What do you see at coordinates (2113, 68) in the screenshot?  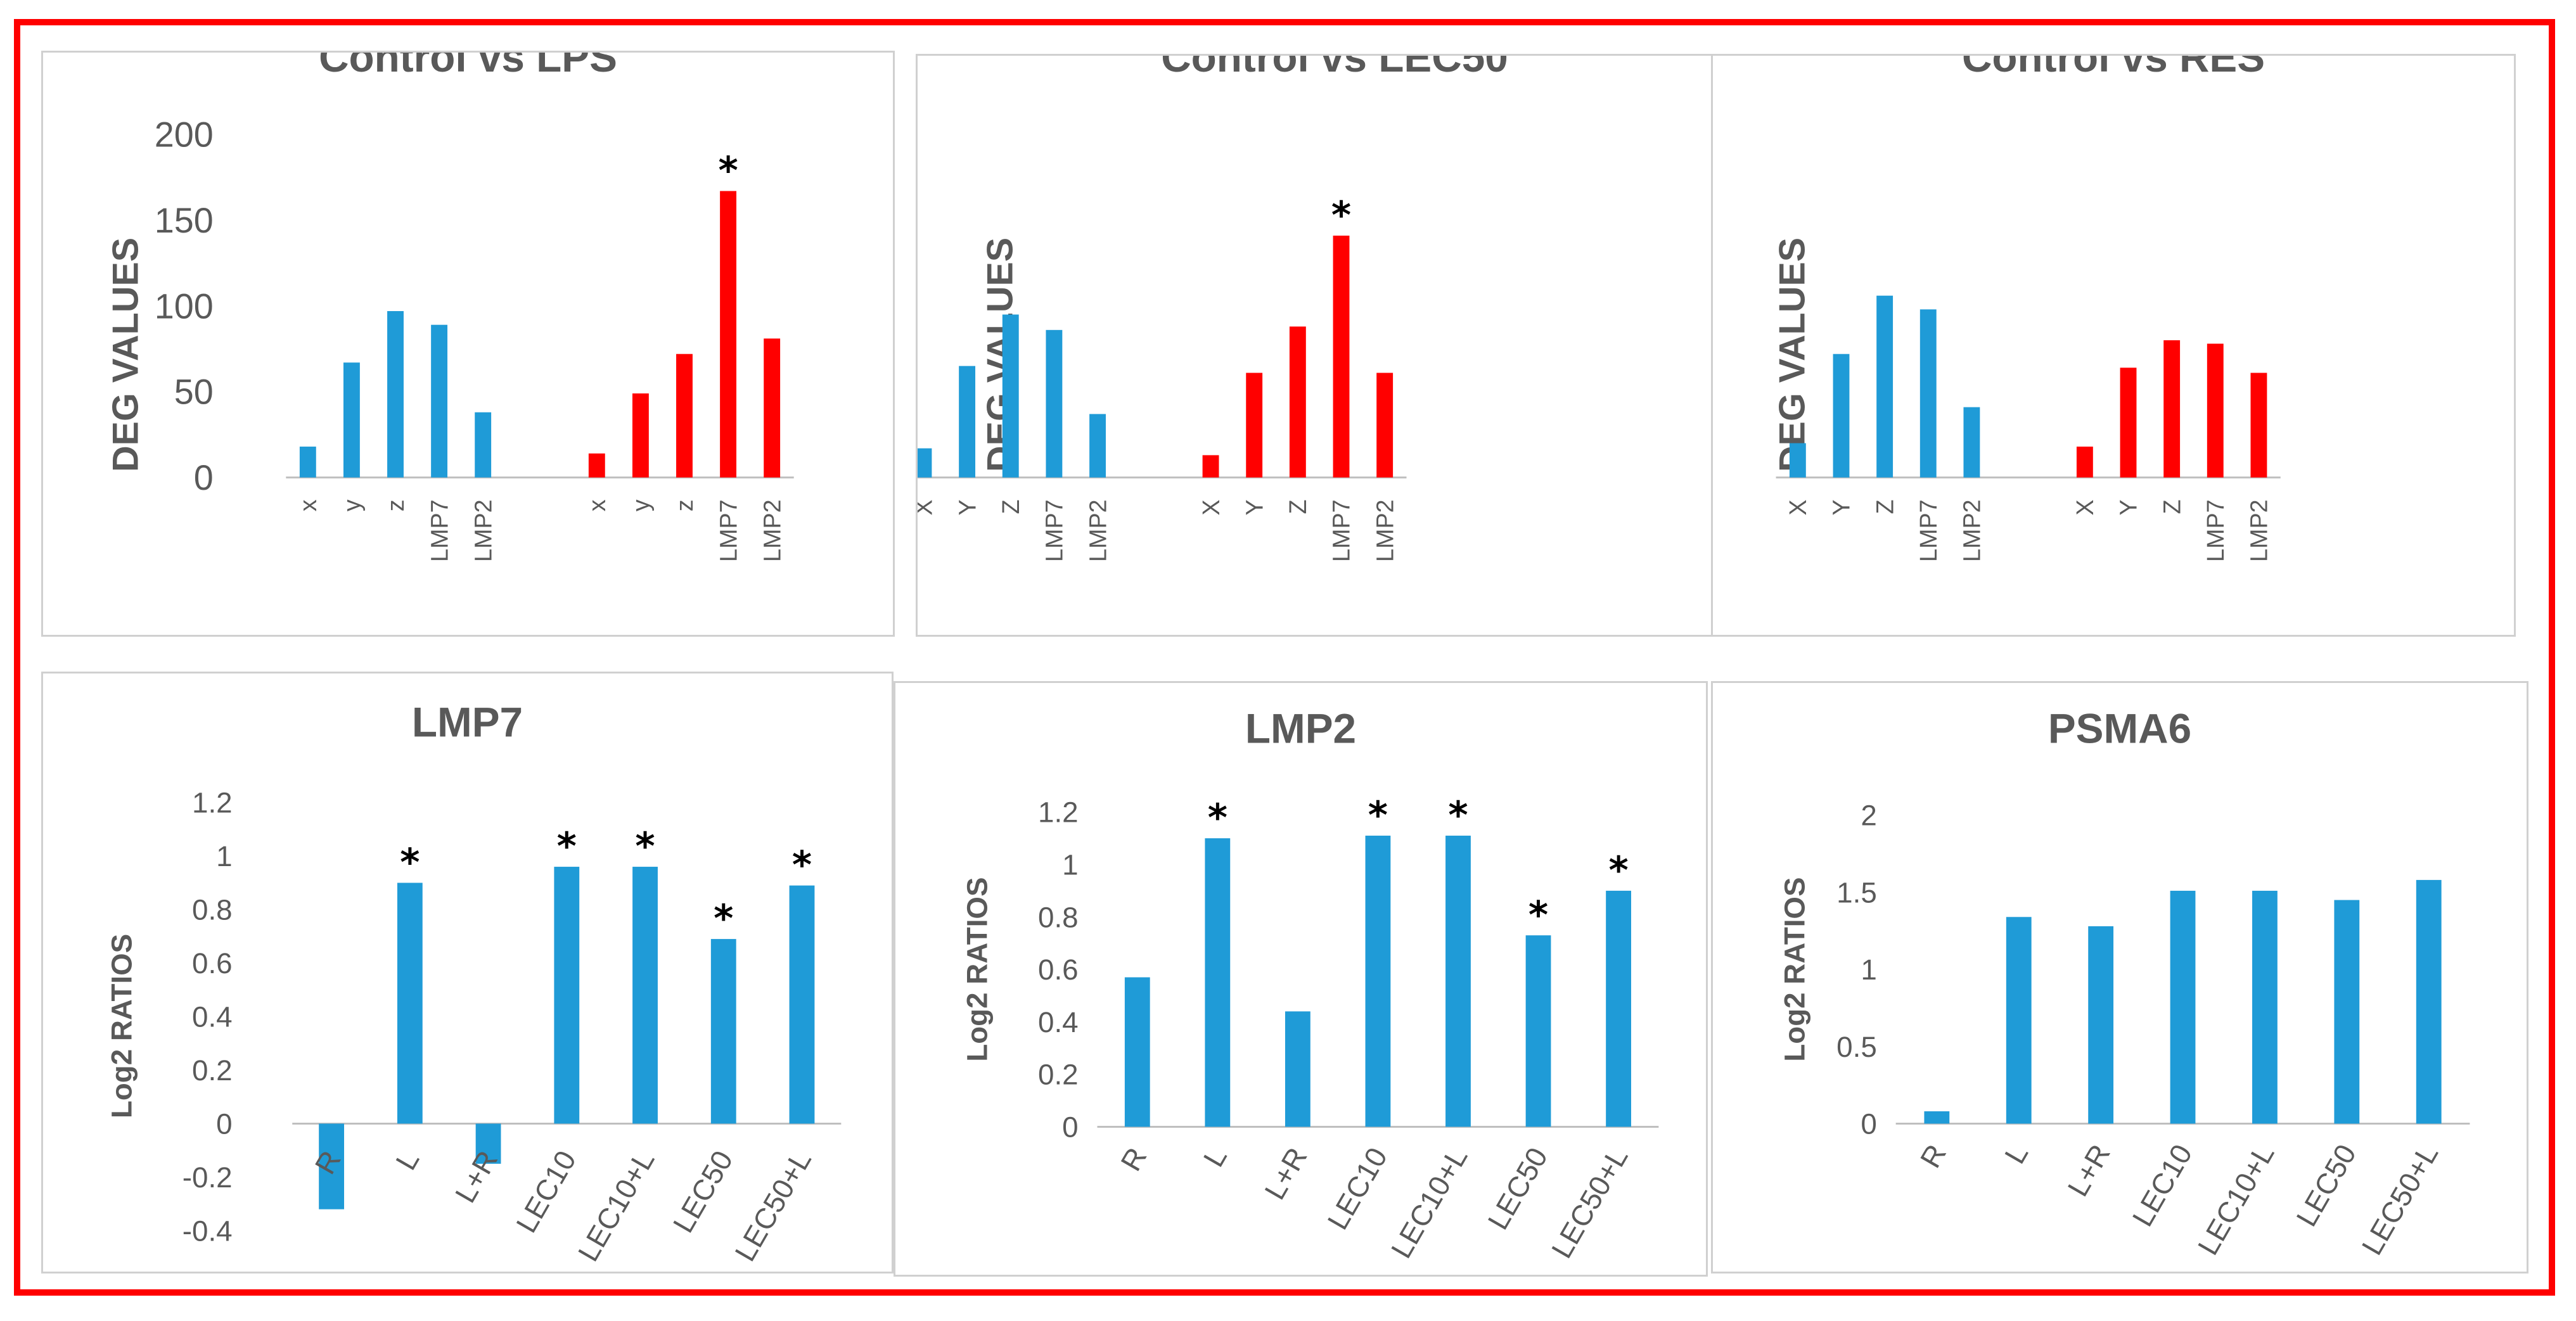 I see `chart-title: Control vs RES` at bounding box center [2113, 68].